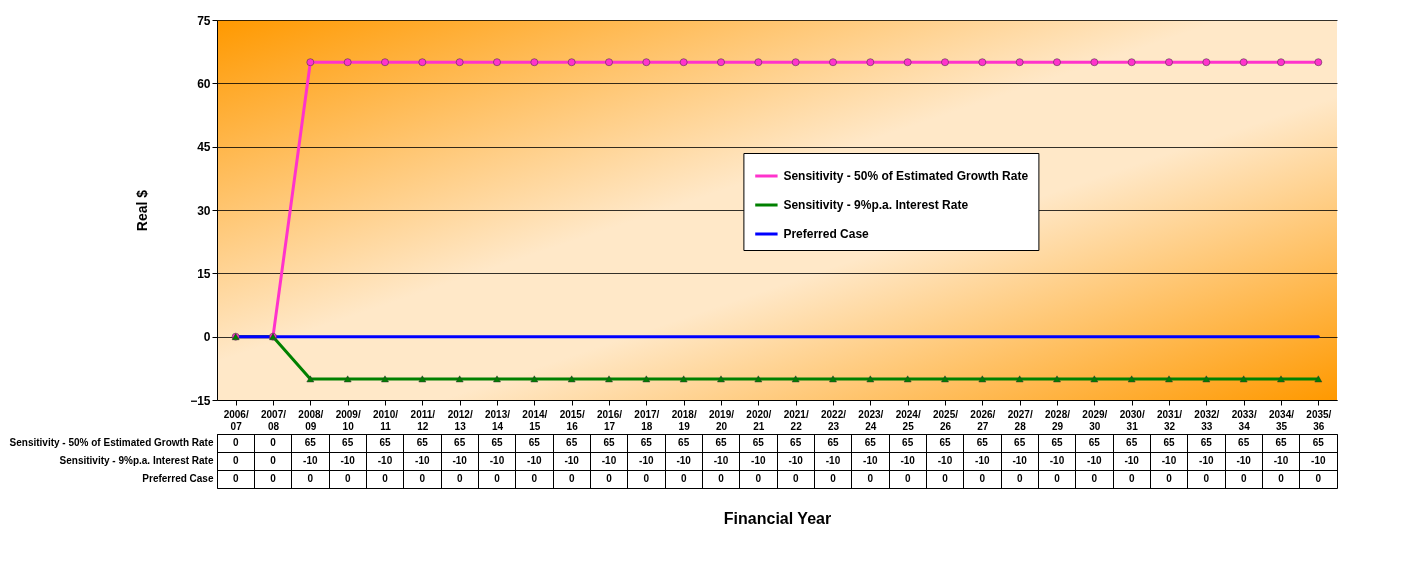 This screenshot has height=581, width=1420. What do you see at coordinates (945, 420) in the screenshot?
I see `x-tick-label: 2025/26` at bounding box center [945, 420].